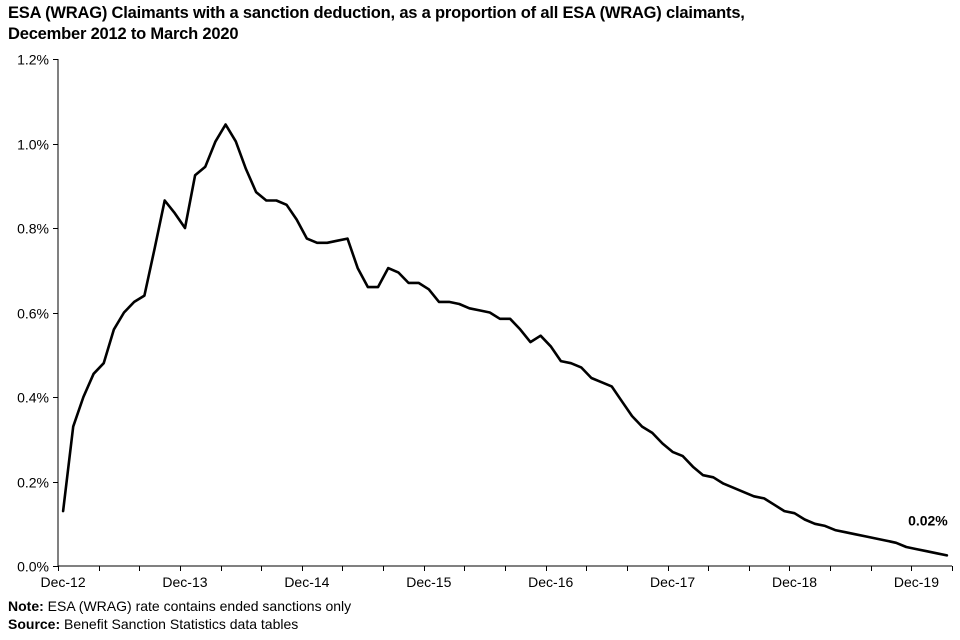 The height and width of the screenshot is (640, 960). What do you see at coordinates (34, 624) in the screenshot?
I see `source-label: Source:` at bounding box center [34, 624].